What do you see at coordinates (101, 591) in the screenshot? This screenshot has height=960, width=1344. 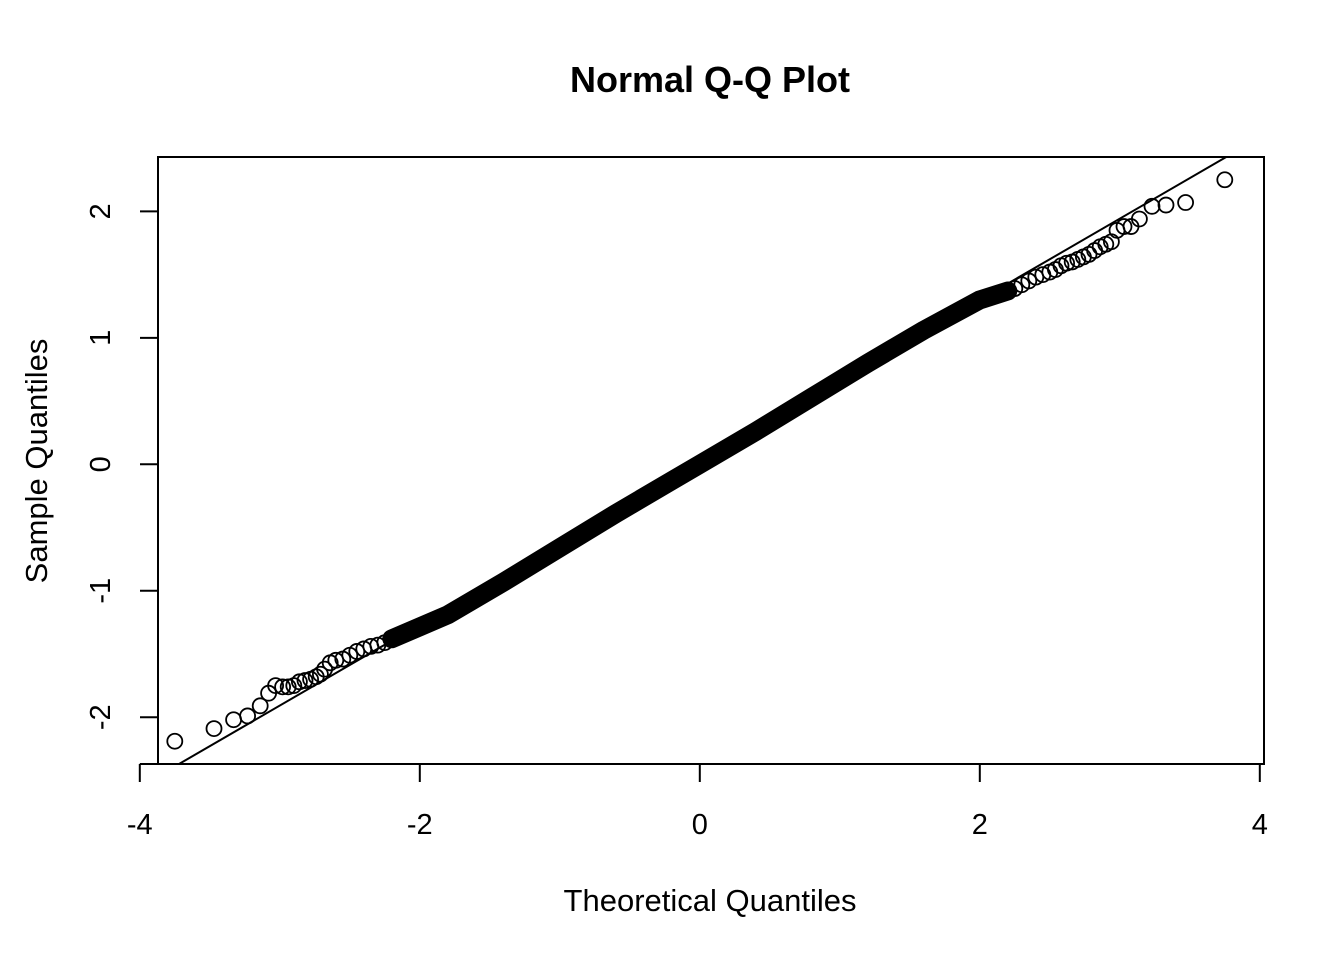 I see `y-tick-label: -1` at bounding box center [101, 591].